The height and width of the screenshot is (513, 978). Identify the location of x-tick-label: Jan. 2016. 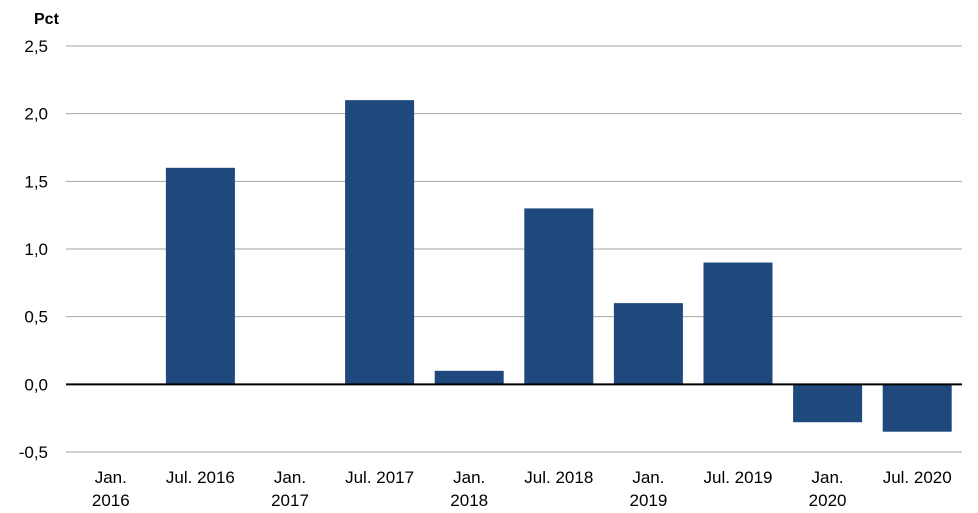
(111, 489).